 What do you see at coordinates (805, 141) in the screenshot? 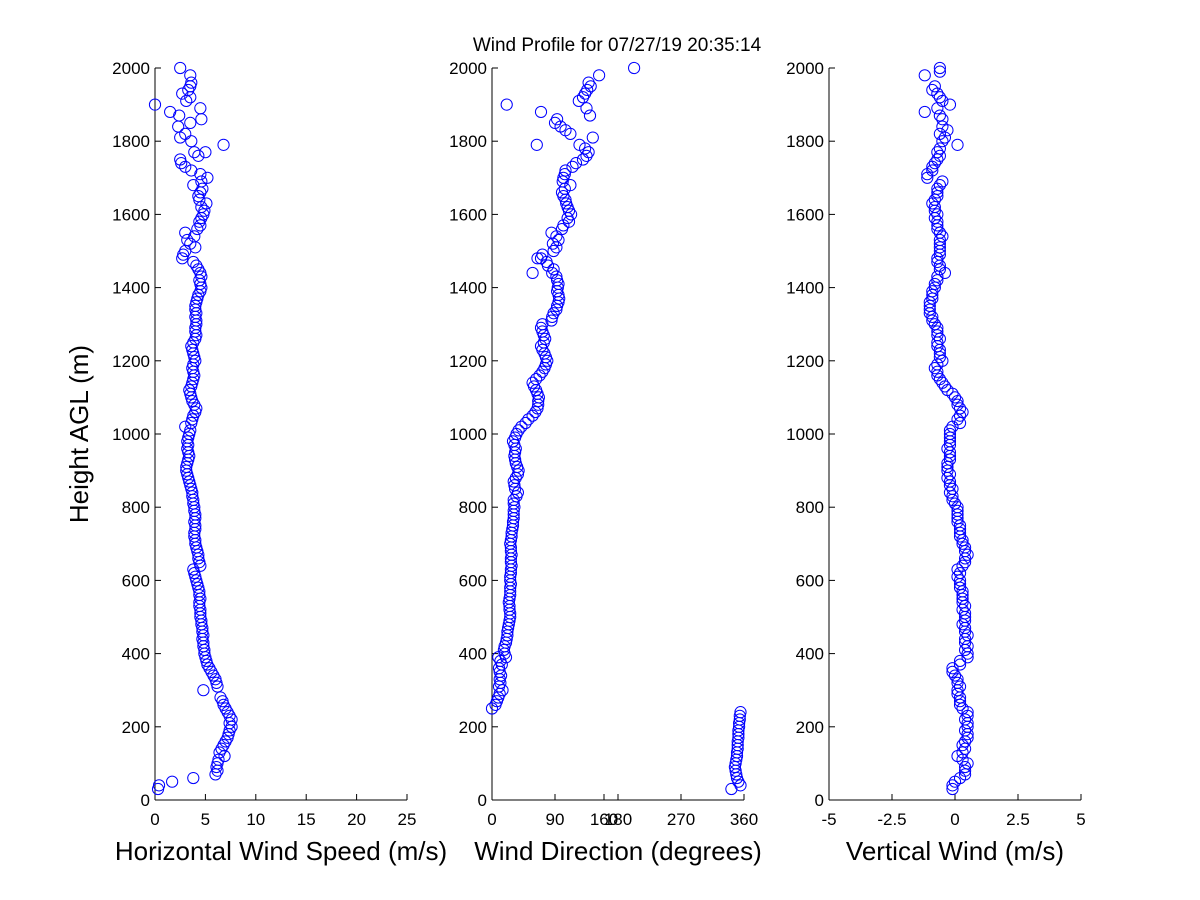
I see `y-tick-label: 1800` at bounding box center [805, 141].